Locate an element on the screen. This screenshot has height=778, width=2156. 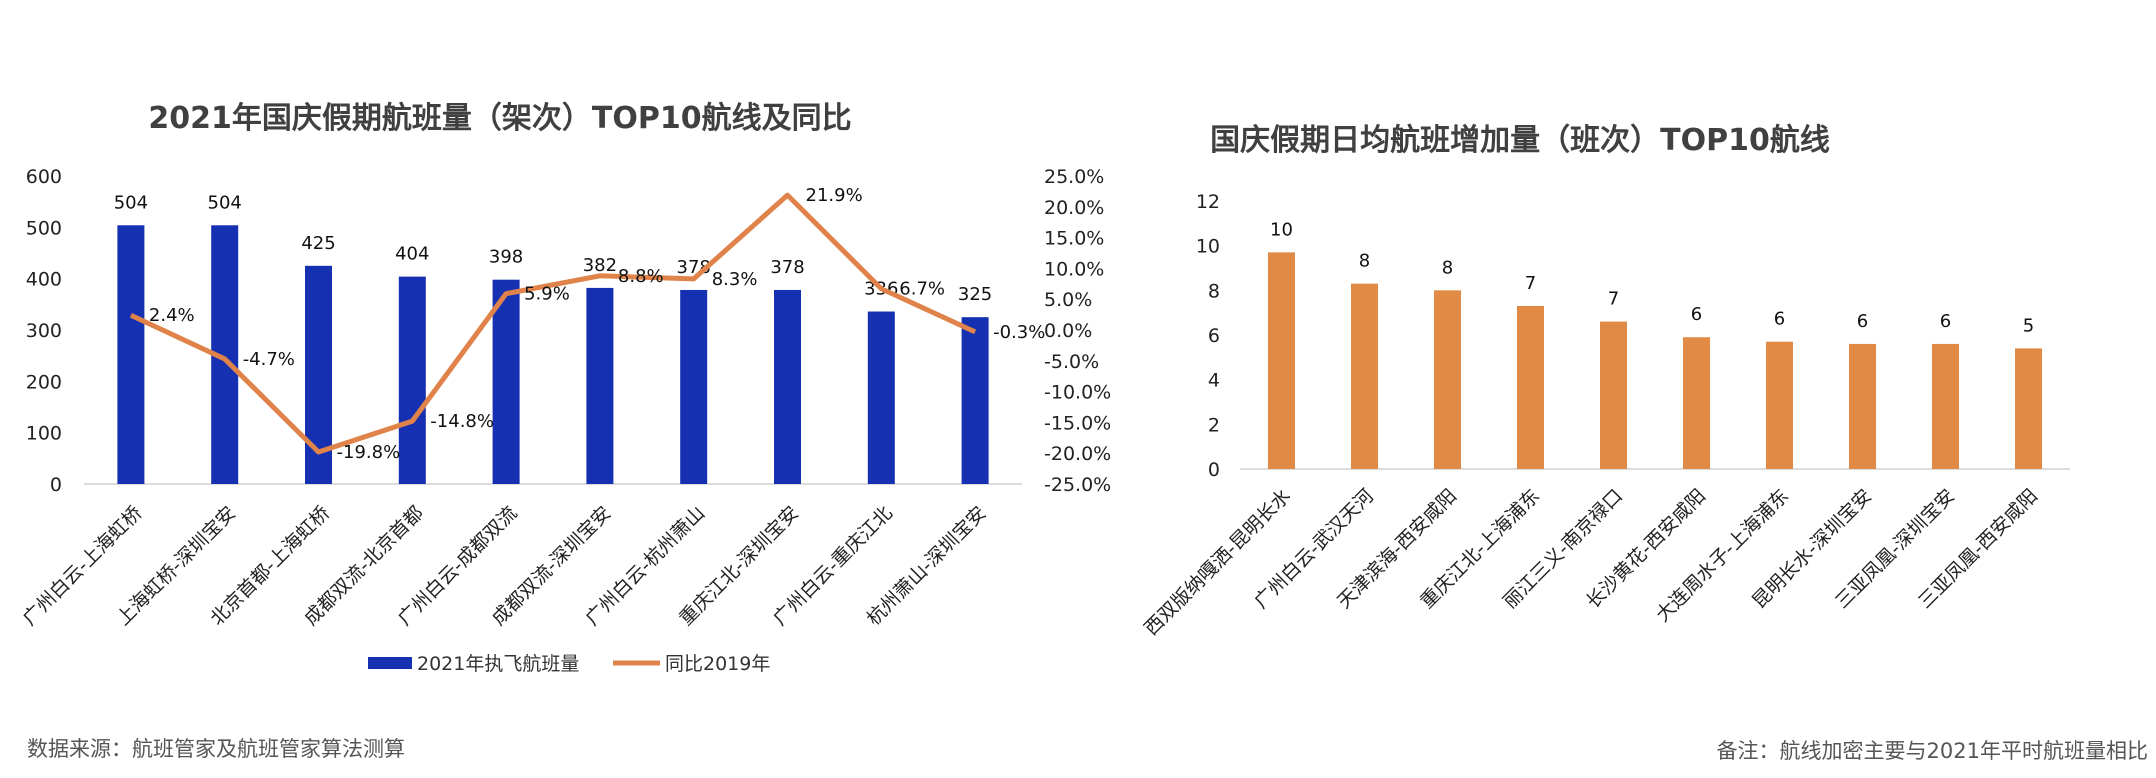
bar-value-label: 325 is located at coordinates (975, 294).